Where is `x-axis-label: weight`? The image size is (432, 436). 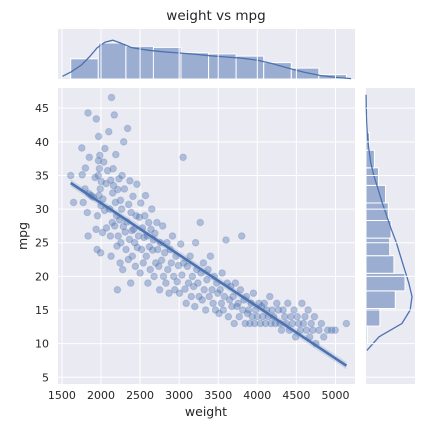
x-axis-label: weight is located at coordinates (206, 411).